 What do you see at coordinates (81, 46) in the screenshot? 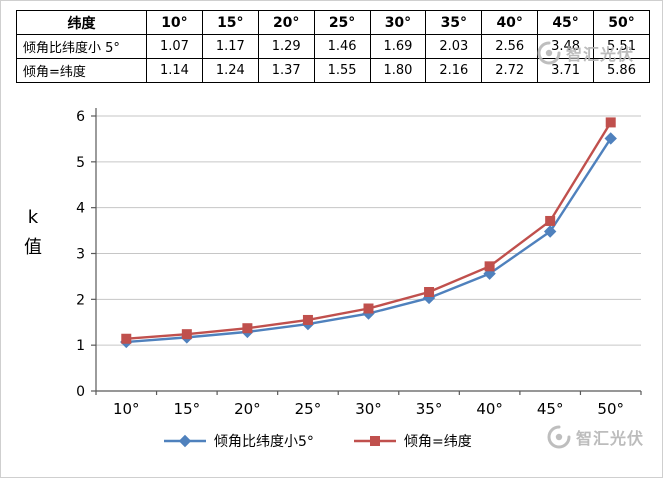
I see `row-label: 倾角比纬度小 5°` at bounding box center [81, 46].